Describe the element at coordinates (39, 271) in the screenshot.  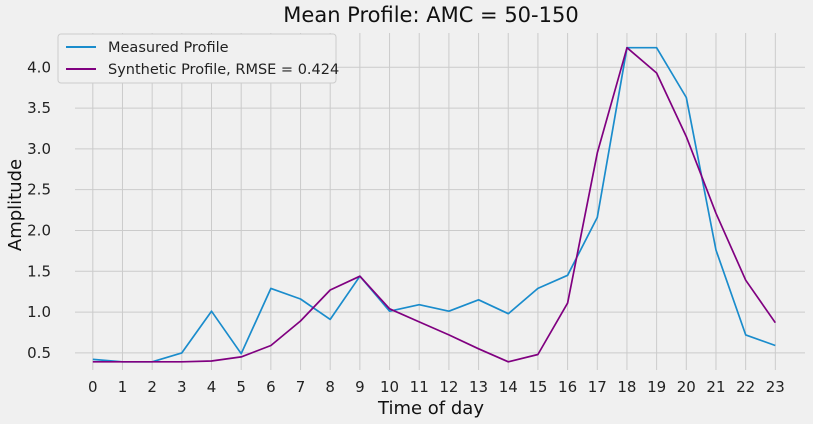
I see `y-tick-label: 1.5` at that location.